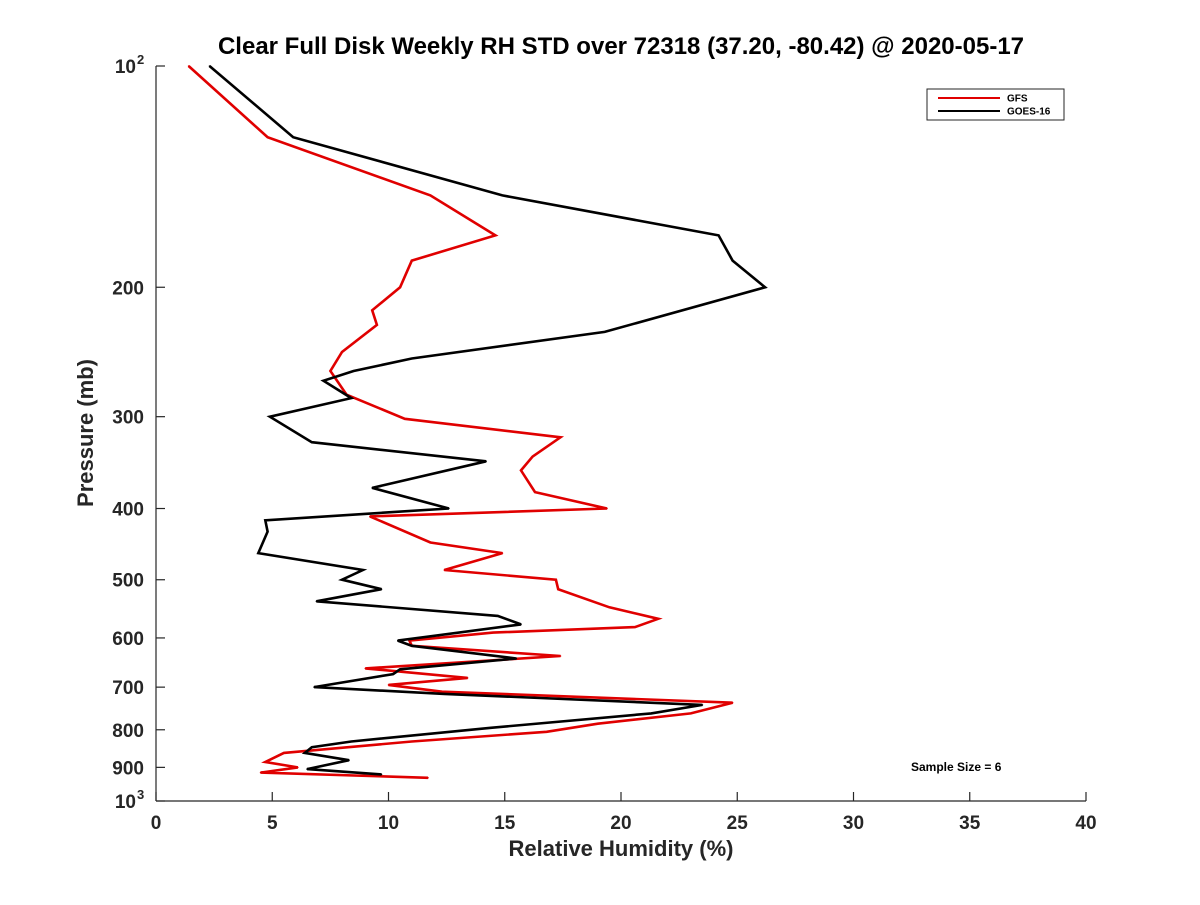  What do you see at coordinates (995, 104) in the screenshot?
I see `legend-box` at bounding box center [995, 104].